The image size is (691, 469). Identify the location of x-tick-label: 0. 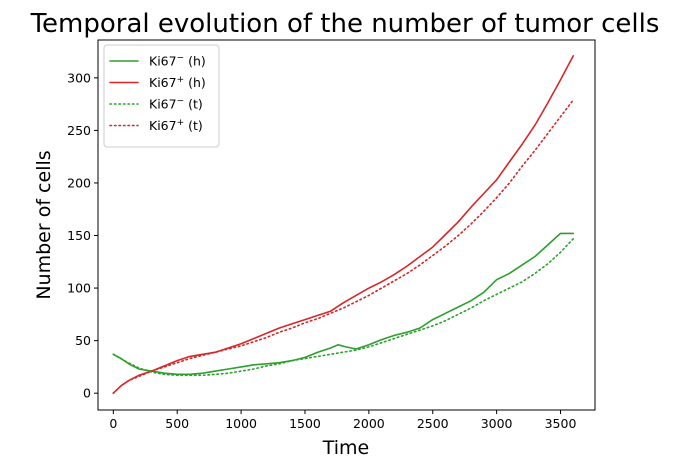
(113, 423).